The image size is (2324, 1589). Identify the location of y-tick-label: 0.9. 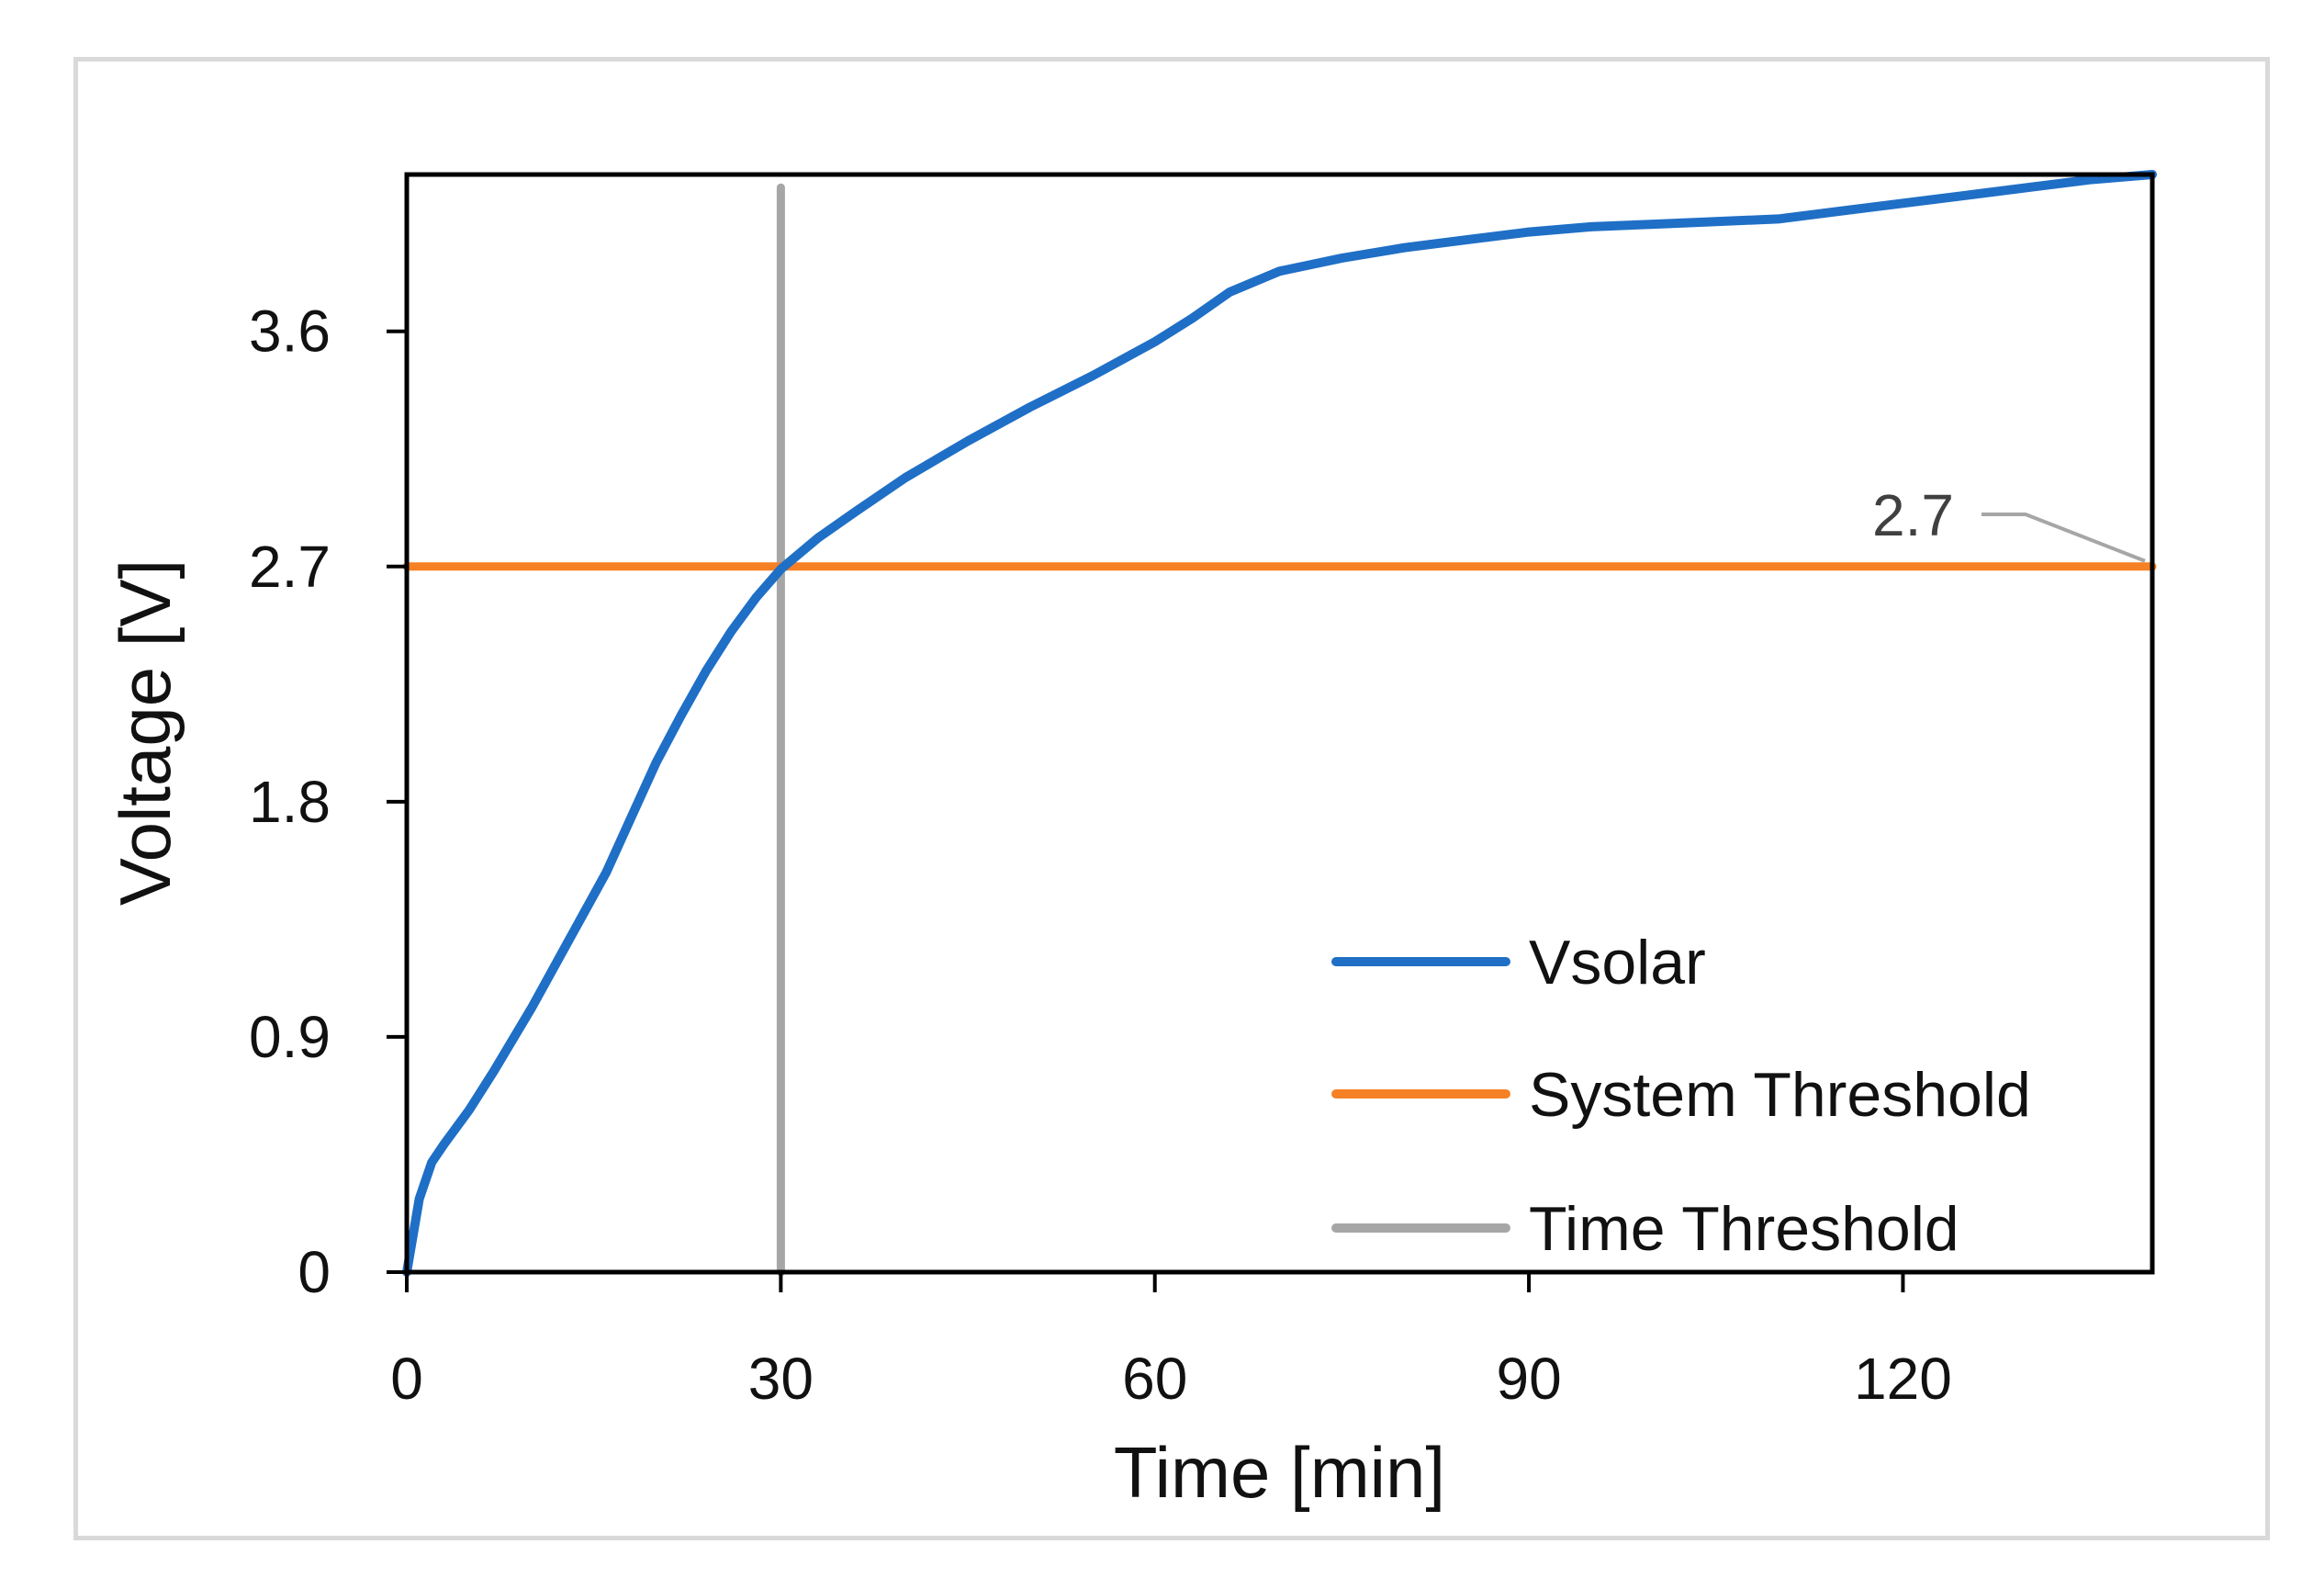
(290, 1037).